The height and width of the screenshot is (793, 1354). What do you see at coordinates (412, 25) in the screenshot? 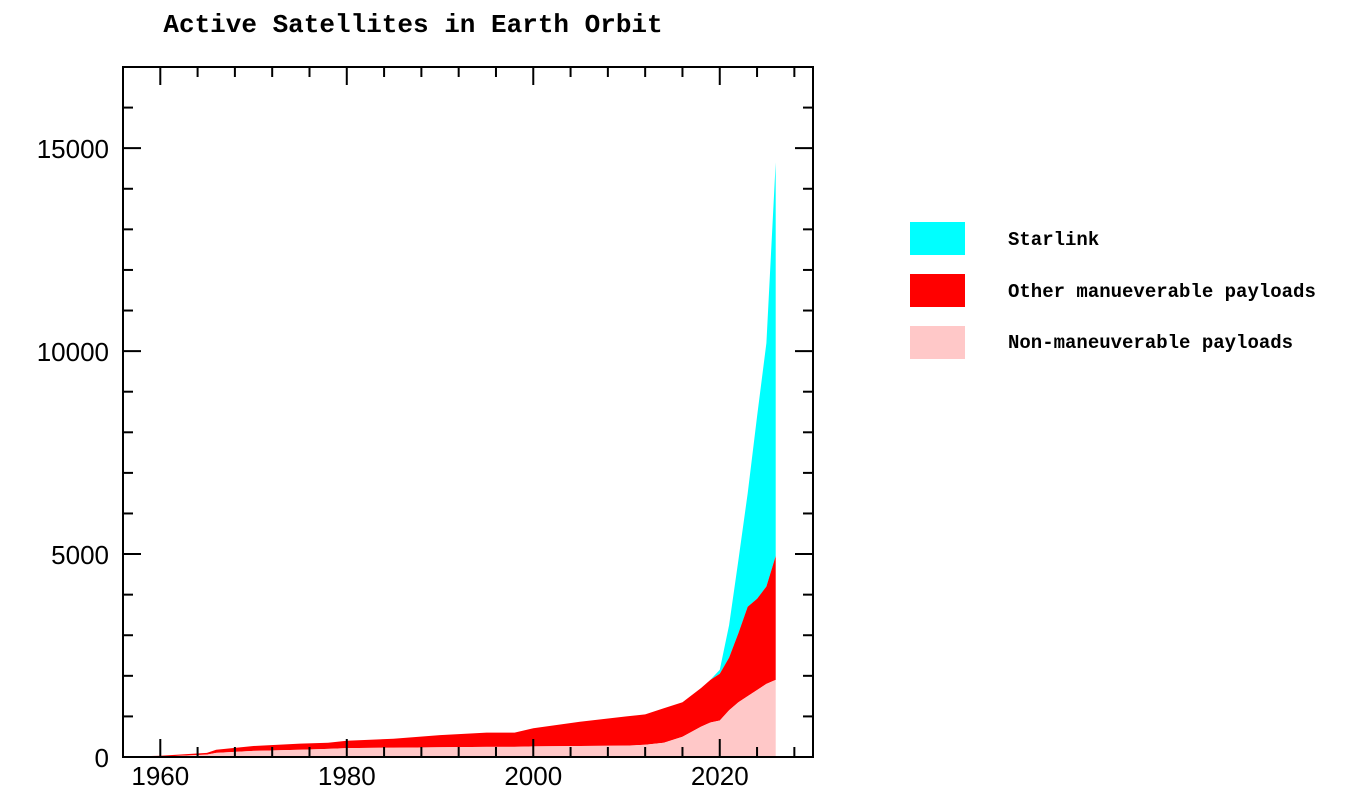
I see `chart-title: Active Satellites in Earth Orbit` at bounding box center [412, 25].